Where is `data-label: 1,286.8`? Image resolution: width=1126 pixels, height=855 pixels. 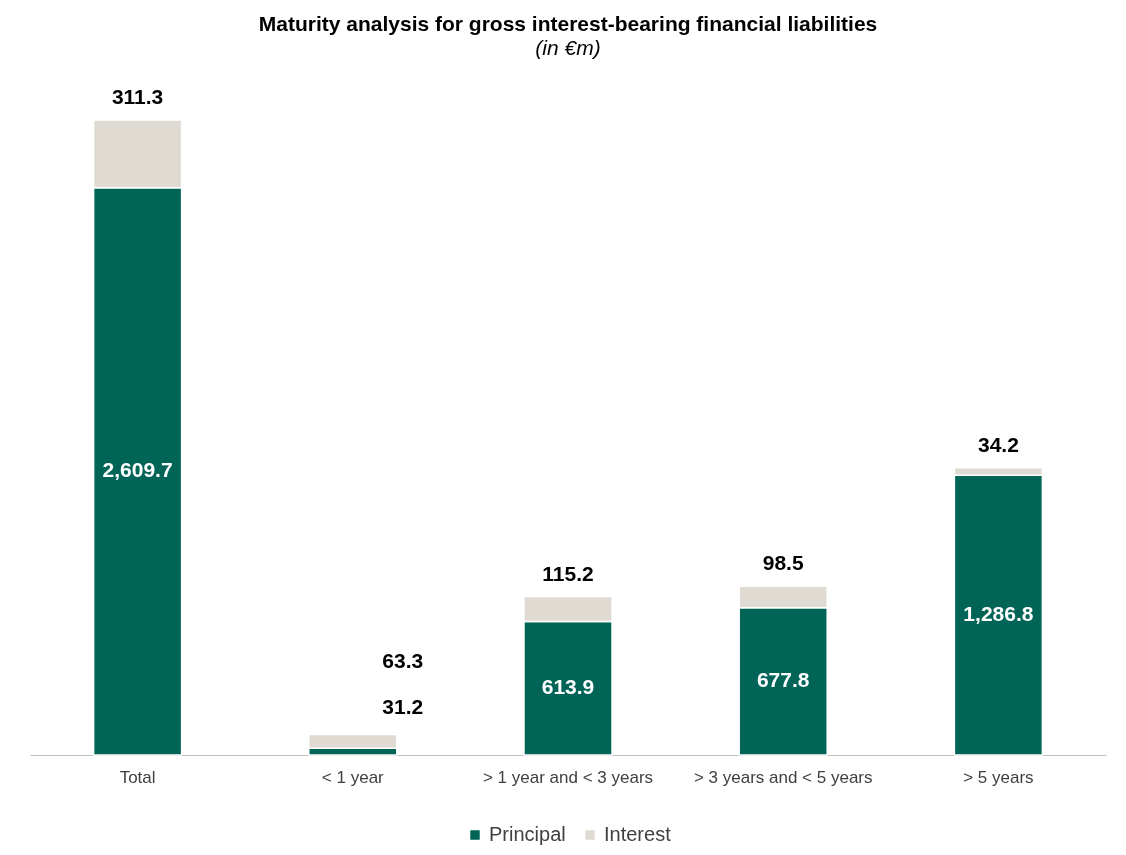 data-label: 1,286.8 is located at coordinates (998, 614).